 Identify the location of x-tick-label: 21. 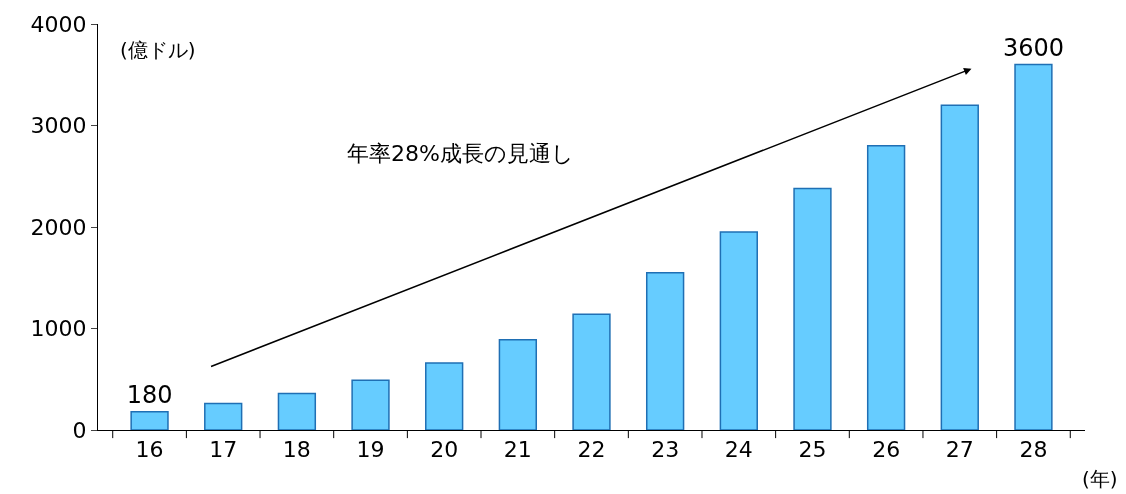
(517, 450).